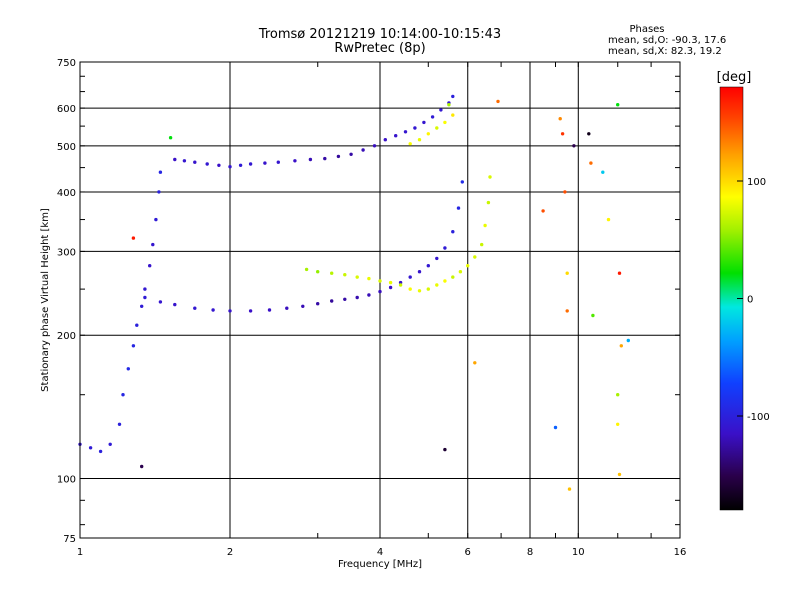  Describe the element at coordinates (750, 300) in the screenshot. I see `colorbar-tick-label: 0` at that location.